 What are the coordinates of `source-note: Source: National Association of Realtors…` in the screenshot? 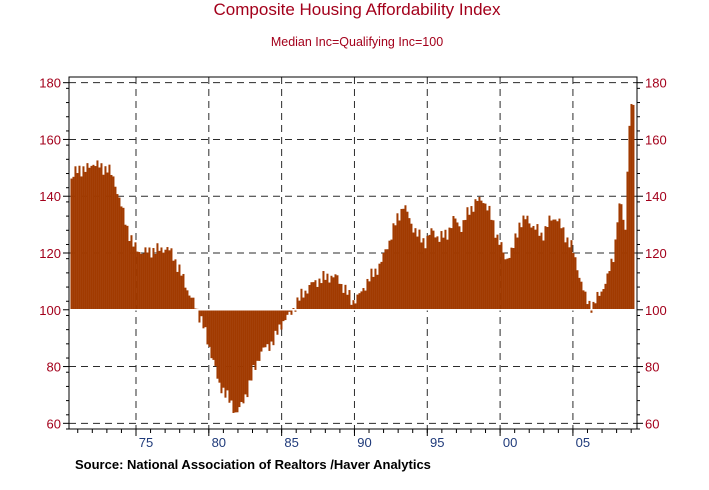 It's located at (253, 464).